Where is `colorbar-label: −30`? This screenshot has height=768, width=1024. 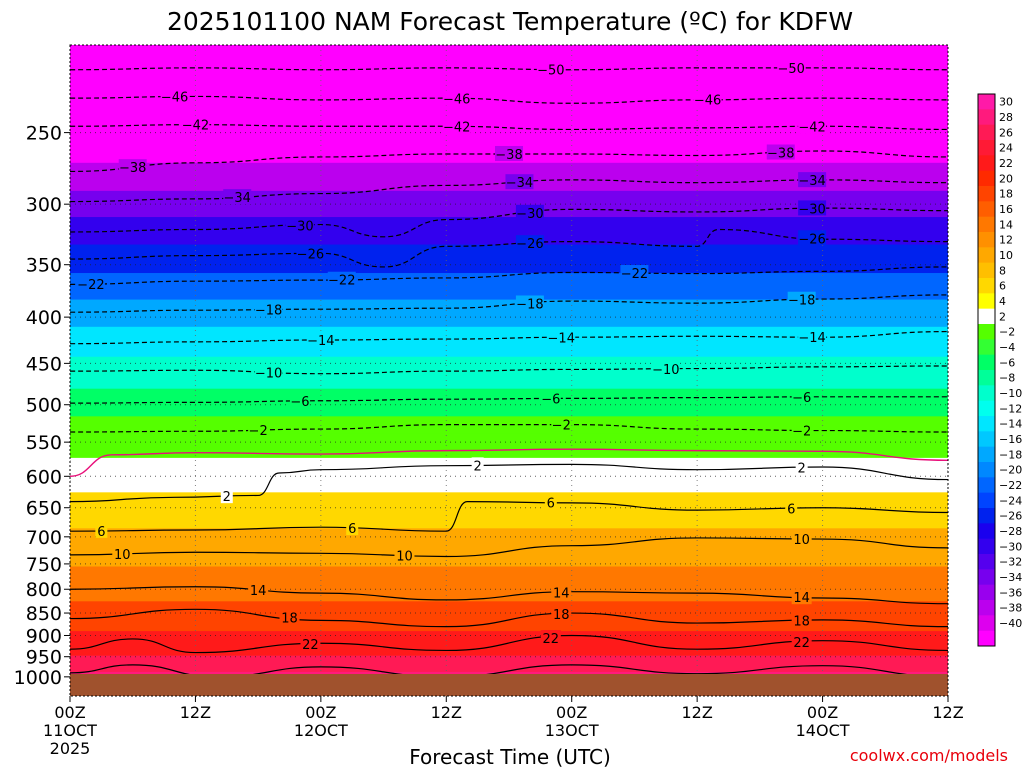 colorbar-label: −30 is located at coordinates (1010, 546).